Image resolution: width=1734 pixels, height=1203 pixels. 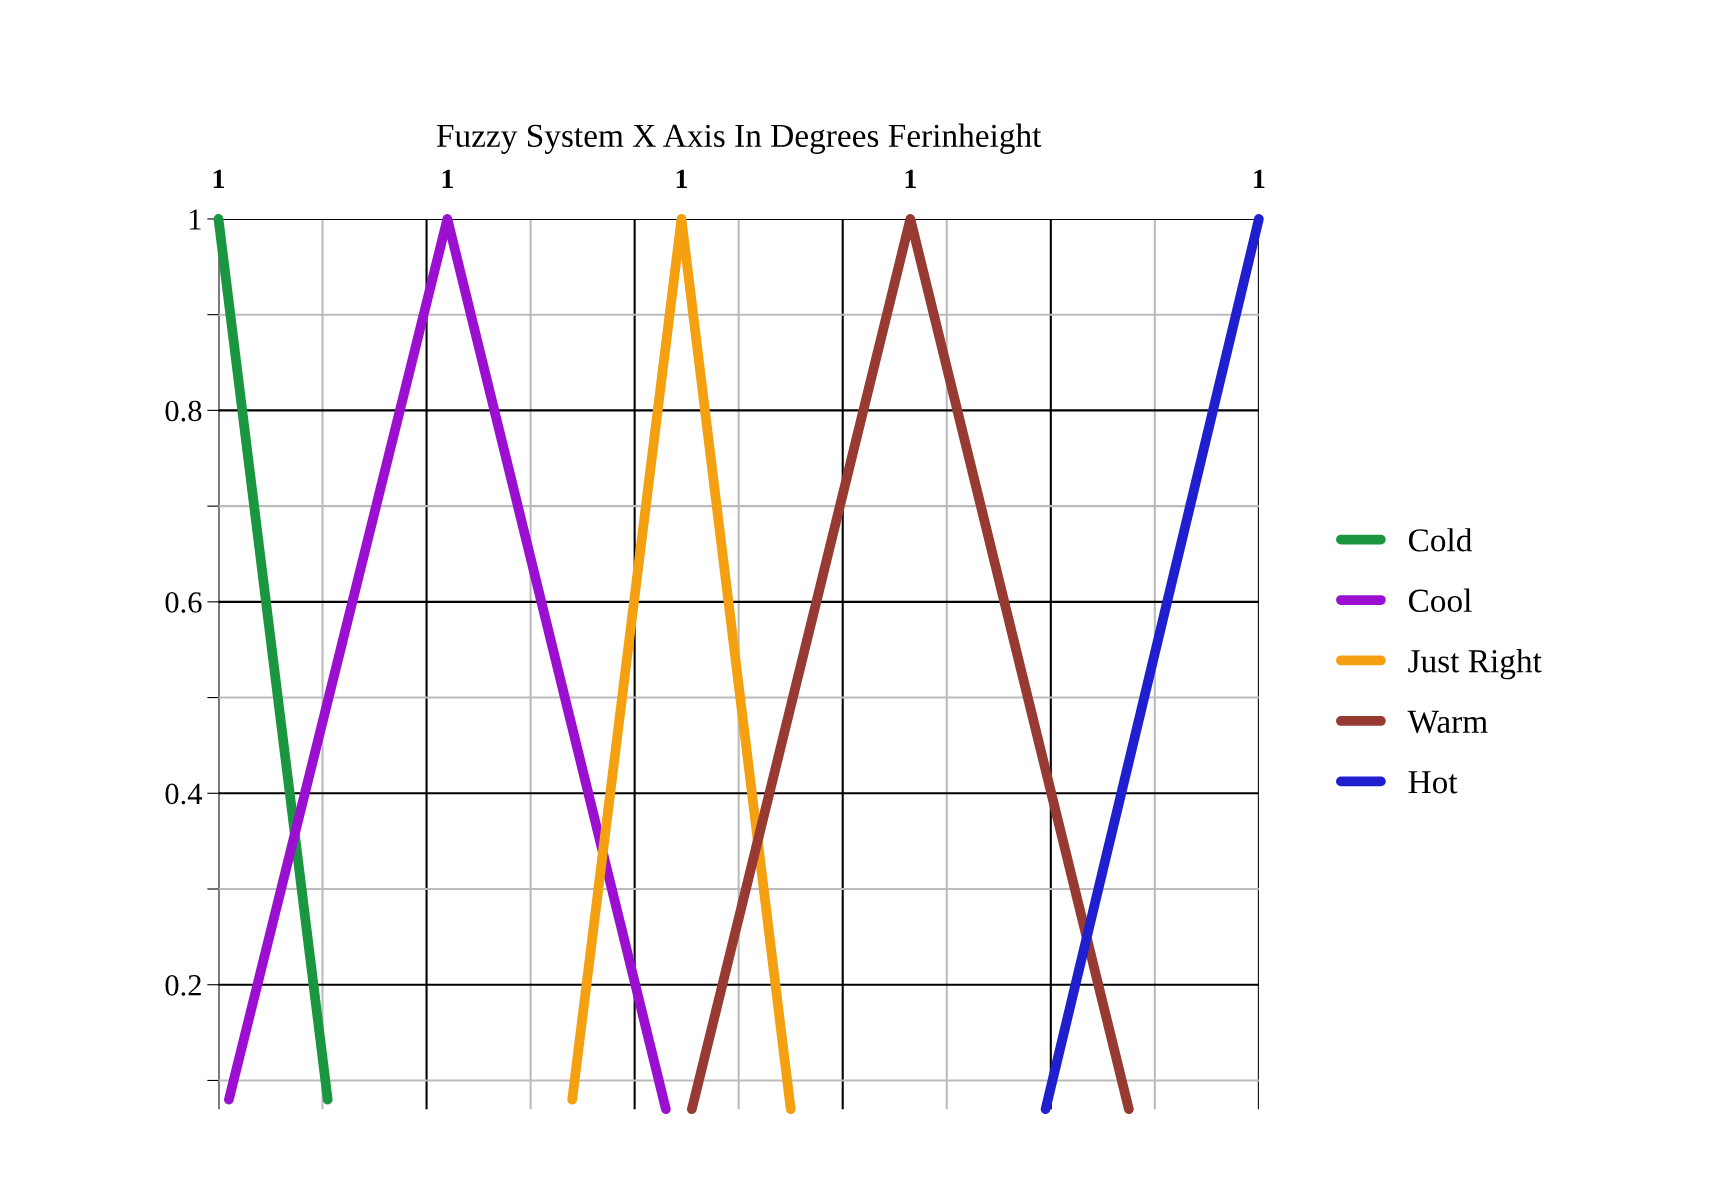 What do you see at coordinates (1440, 600) in the screenshot?
I see `legend-label: Cool` at bounding box center [1440, 600].